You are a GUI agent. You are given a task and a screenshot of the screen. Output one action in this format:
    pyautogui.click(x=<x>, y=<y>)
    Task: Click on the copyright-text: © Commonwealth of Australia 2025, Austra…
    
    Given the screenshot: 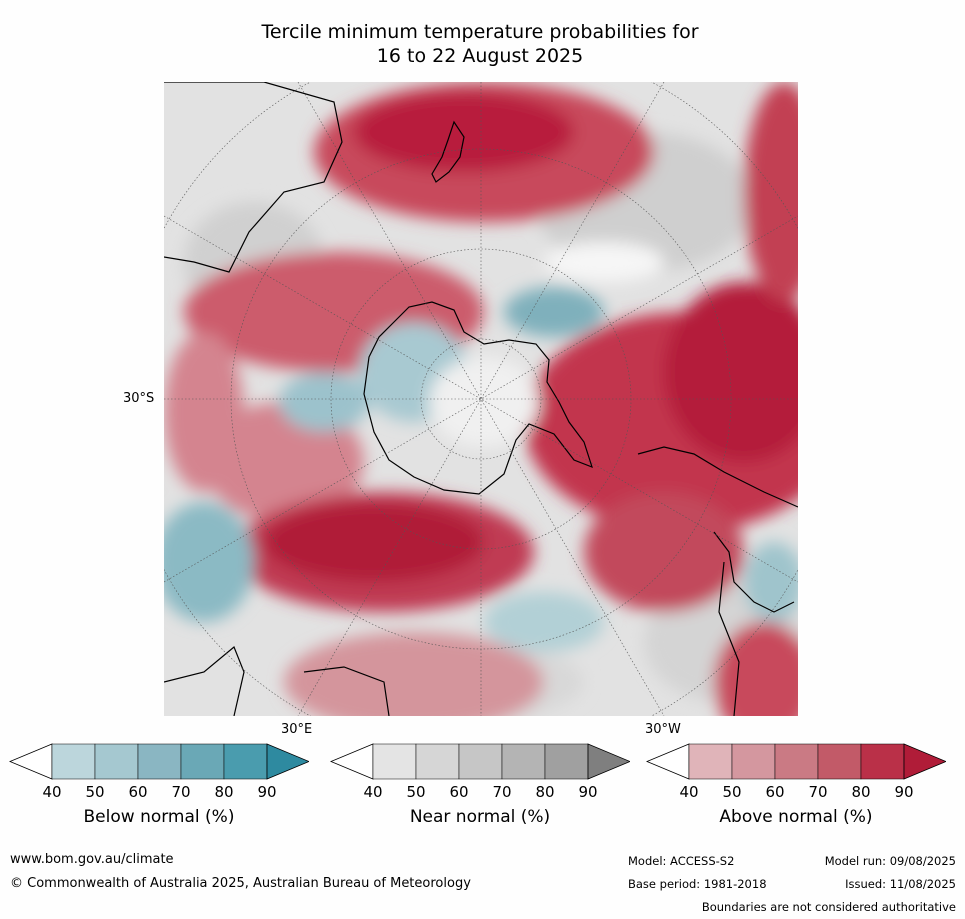 What is the action you would take?
    pyautogui.click(x=240, y=883)
    